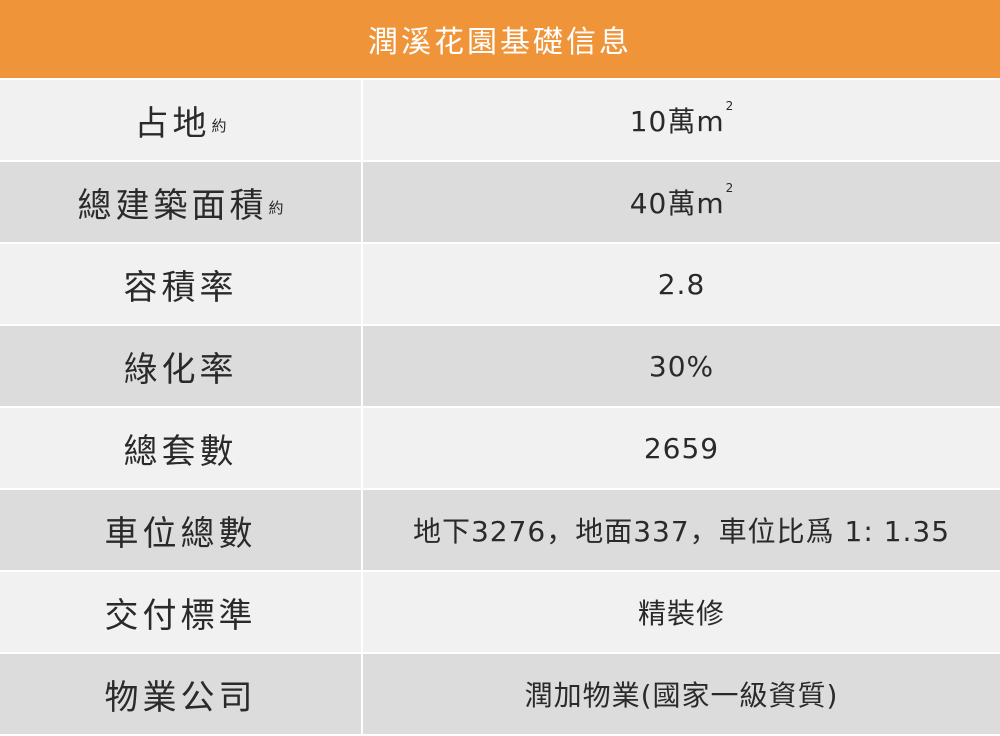 The height and width of the screenshot is (736, 1000). I want to click on row-label-cell: 容積率, so click(180, 284).